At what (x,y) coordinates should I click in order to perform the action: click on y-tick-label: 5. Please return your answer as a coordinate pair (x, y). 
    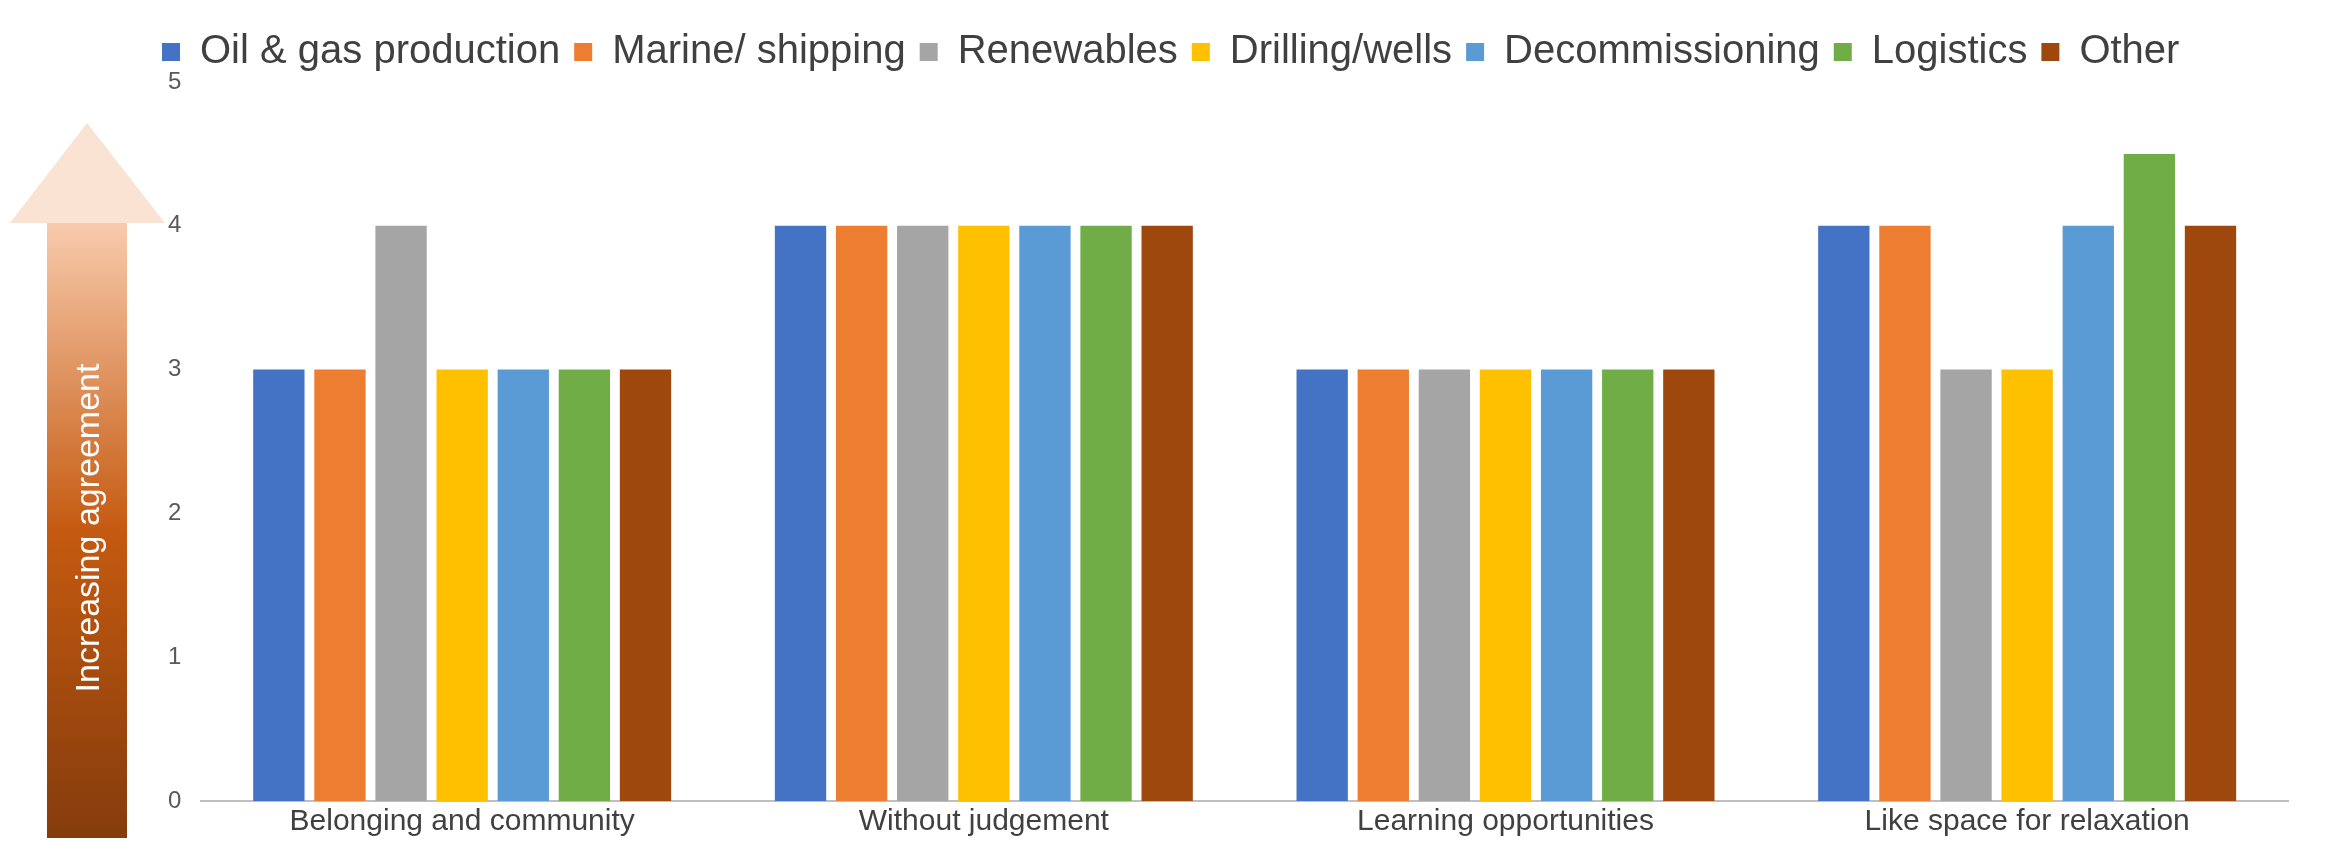
    Looking at the image, I should click on (174, 80).